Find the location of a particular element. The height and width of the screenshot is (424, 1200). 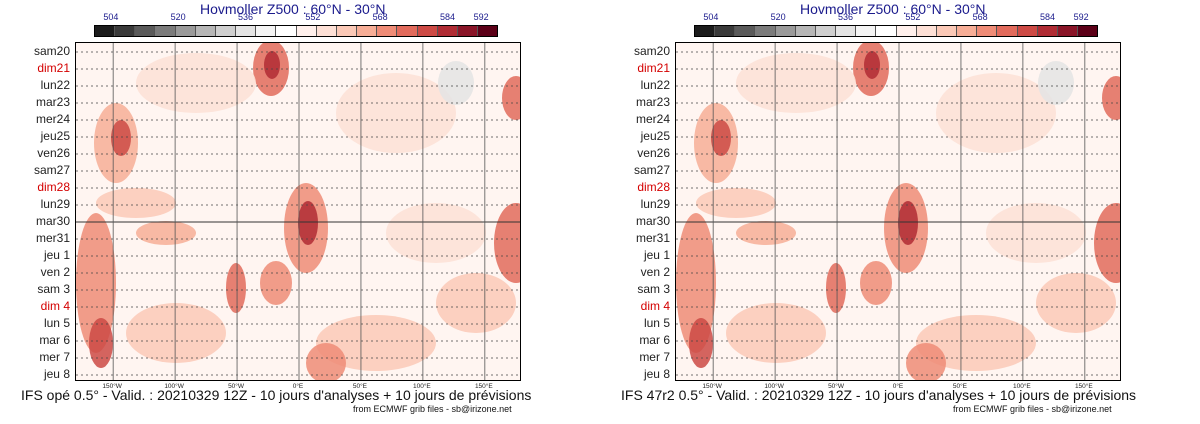

longitude-tick-label: 50°W is located at coordinates (836, 386).